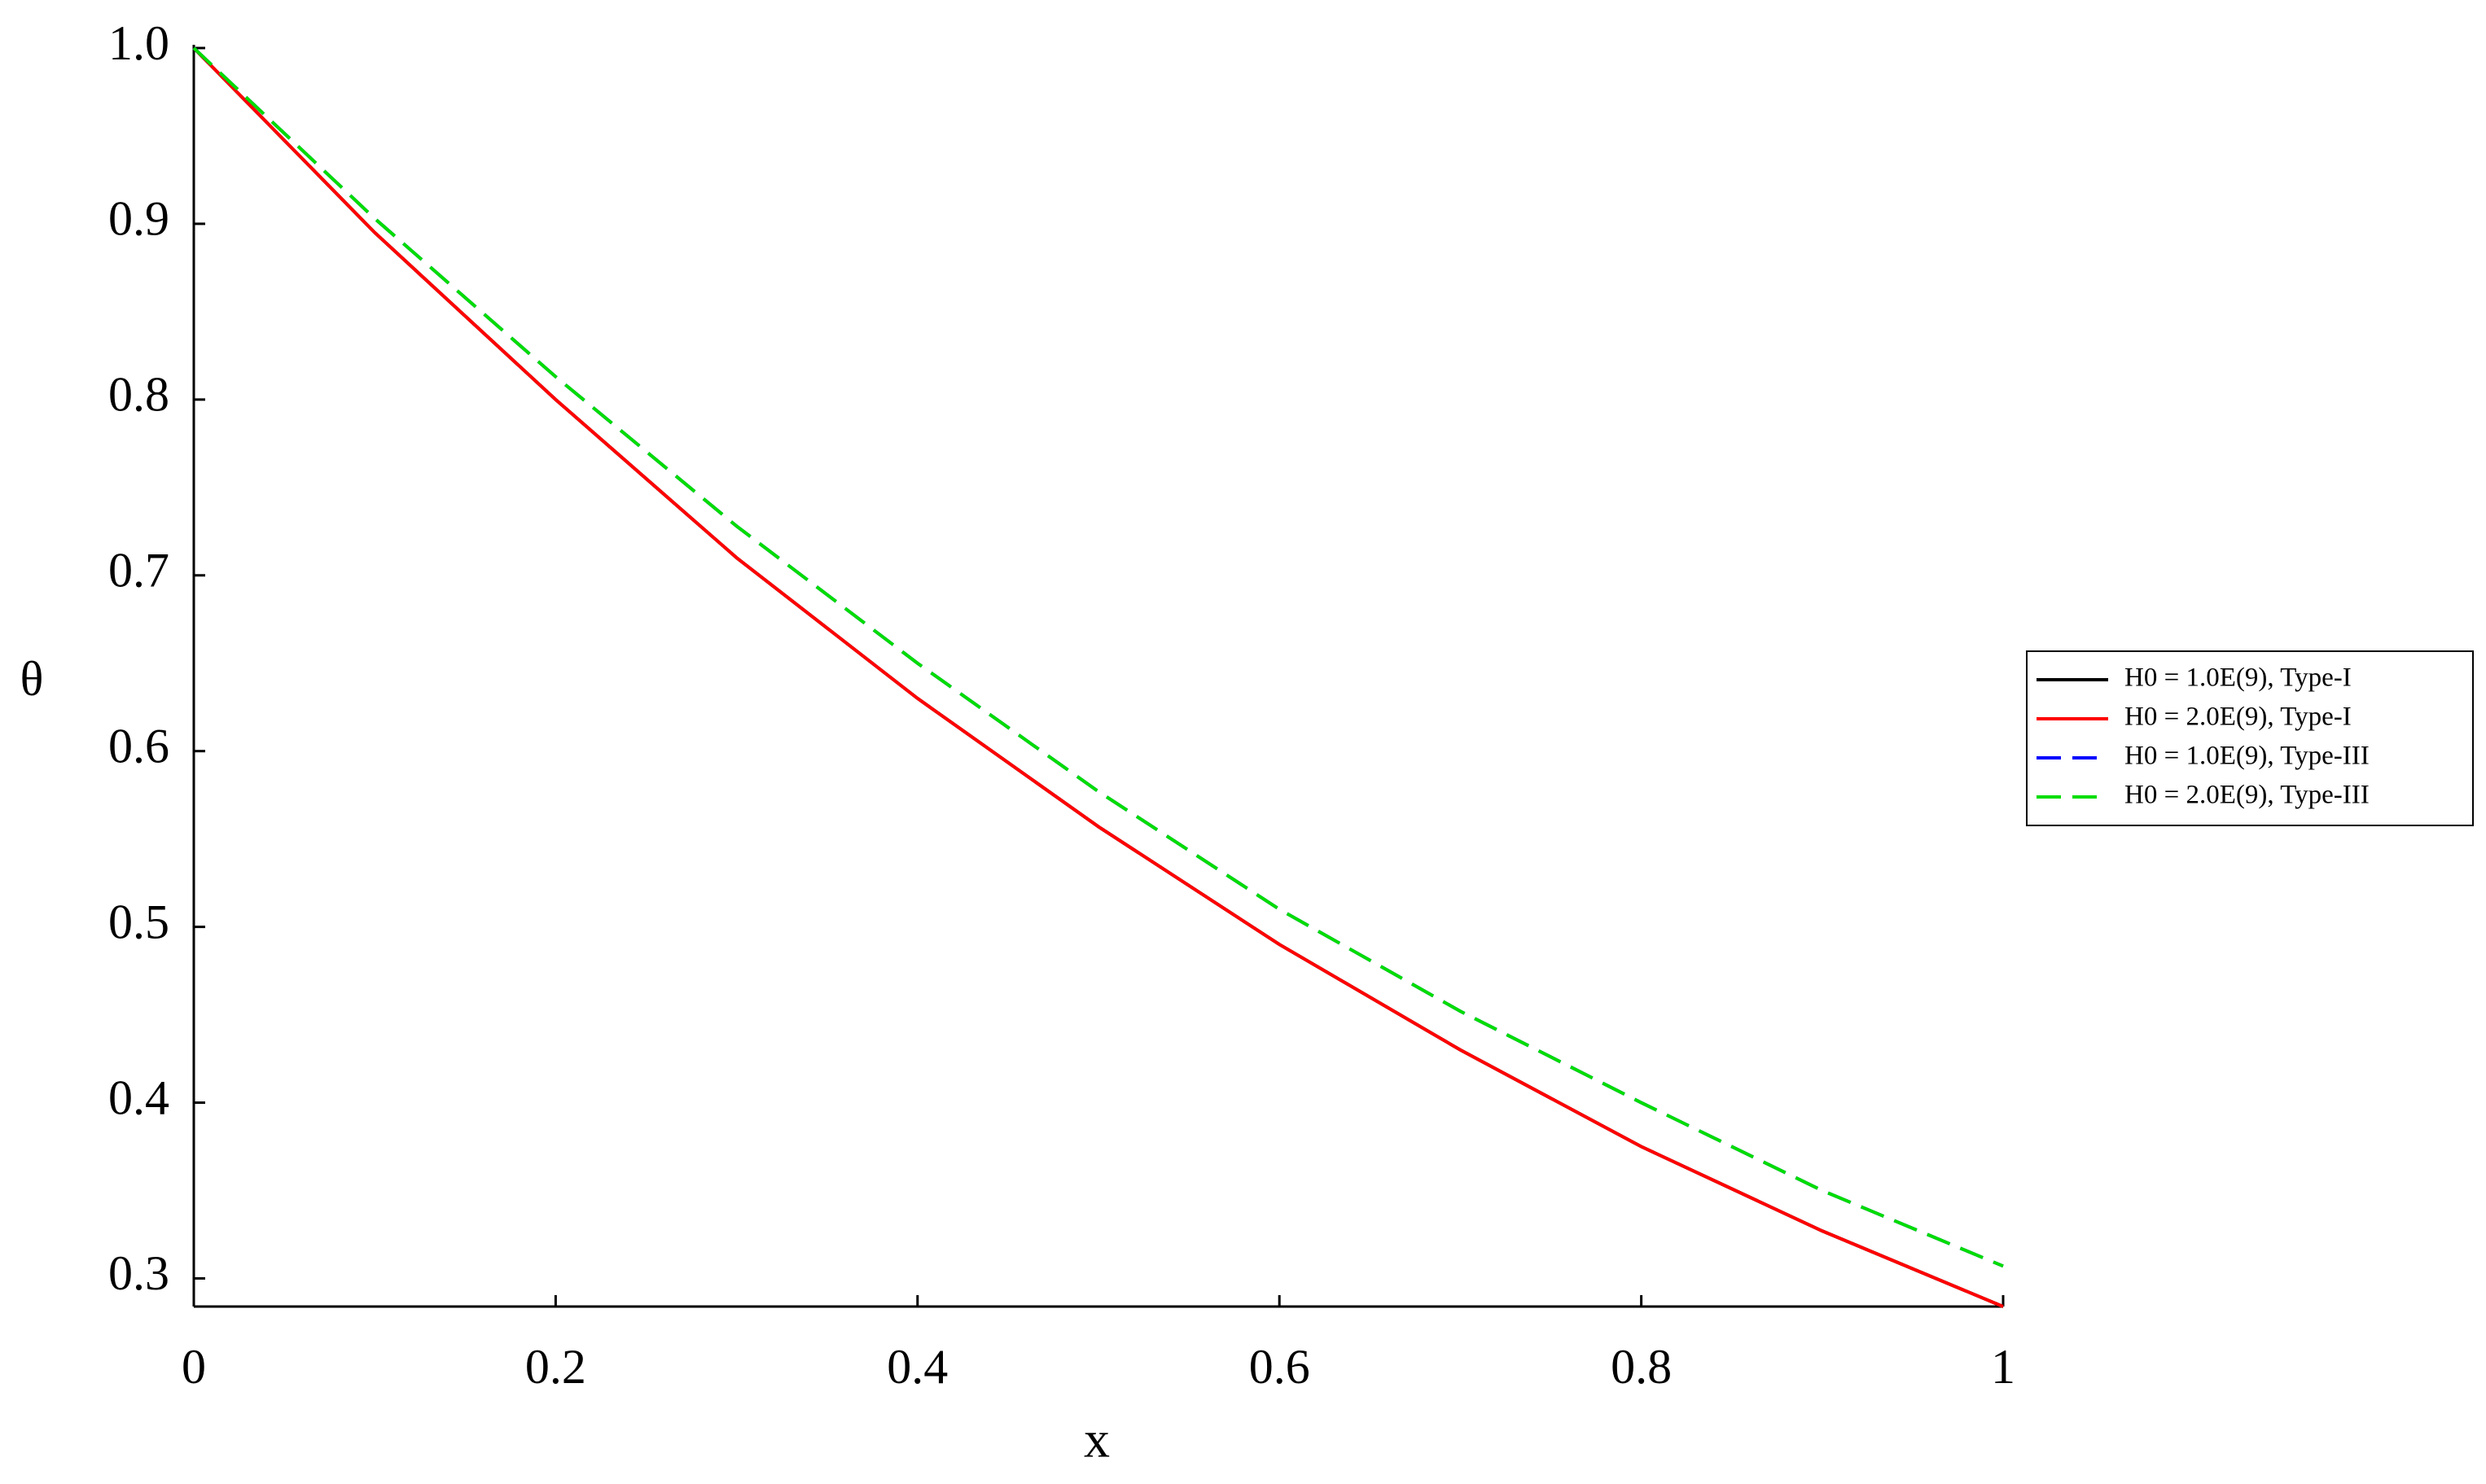  Describe the element at coordinates (138, 219) in the screenshot. I see `y-tick-label: 0.9` at that location.